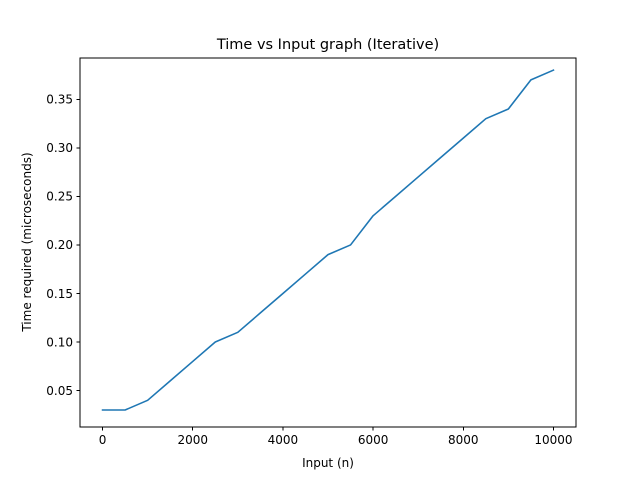  What do you see at coordinates (373, 440) in the screenshot?
I see `x-tick-label: 6000` at bounding box center [373, 440].